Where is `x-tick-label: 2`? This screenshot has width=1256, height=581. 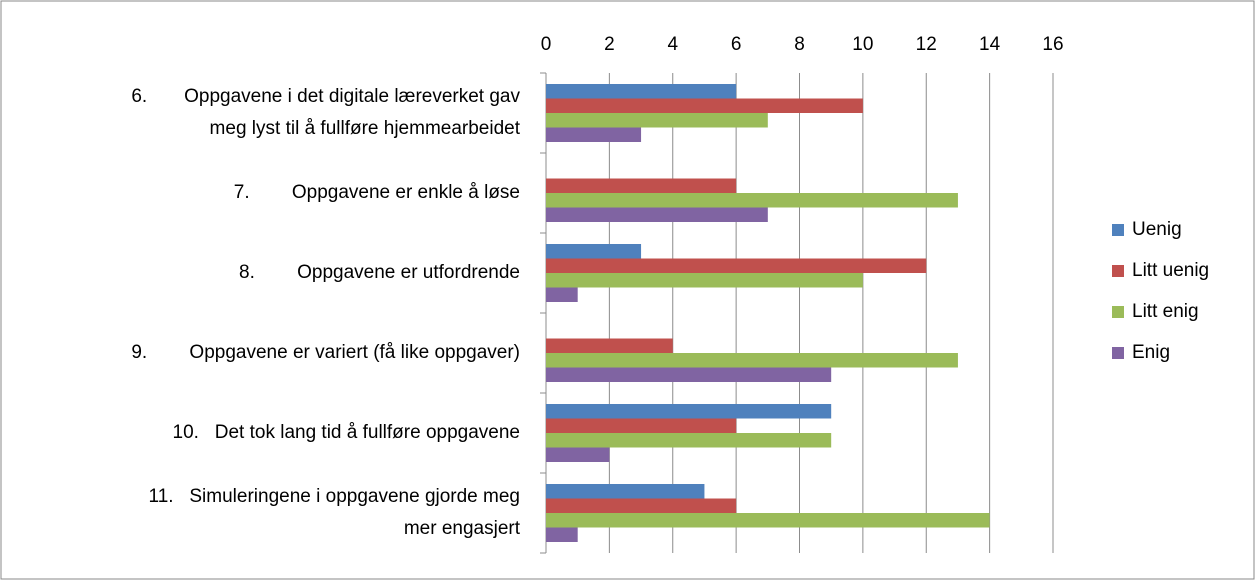 x-tick-label: 2 is located at coordinates (609, 44).